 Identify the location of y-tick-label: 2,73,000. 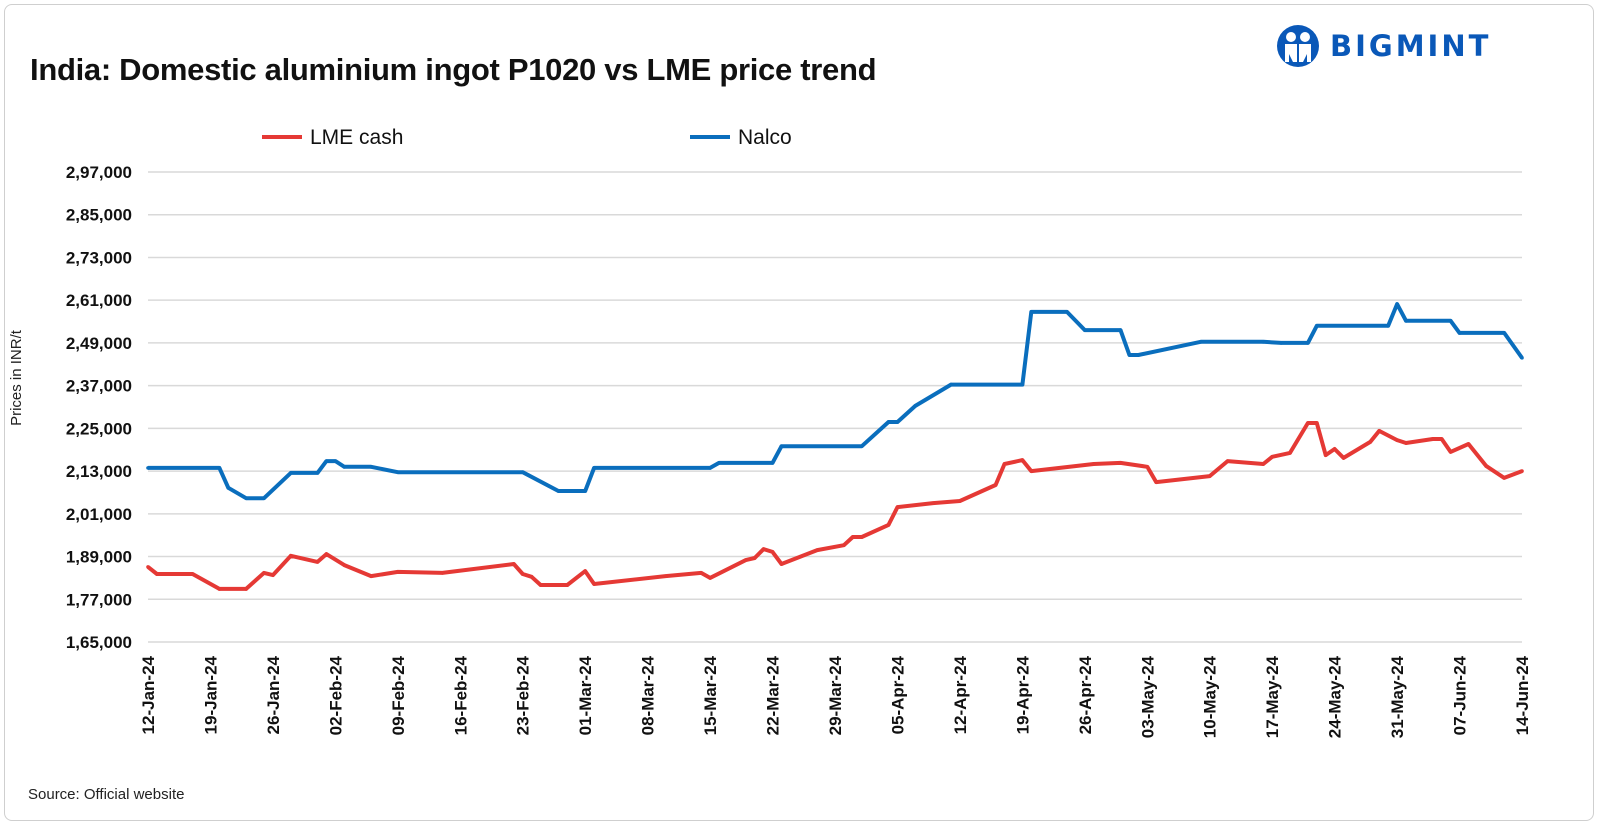
(99, 257).